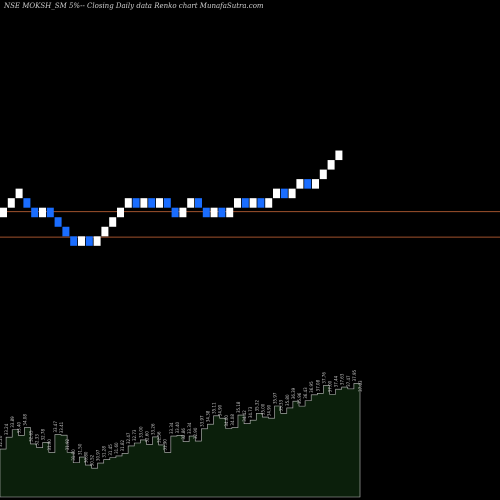 This screenshot has width=500, height=500. I want to click on closing-price-label-9: 33.47, so click(55, 427).